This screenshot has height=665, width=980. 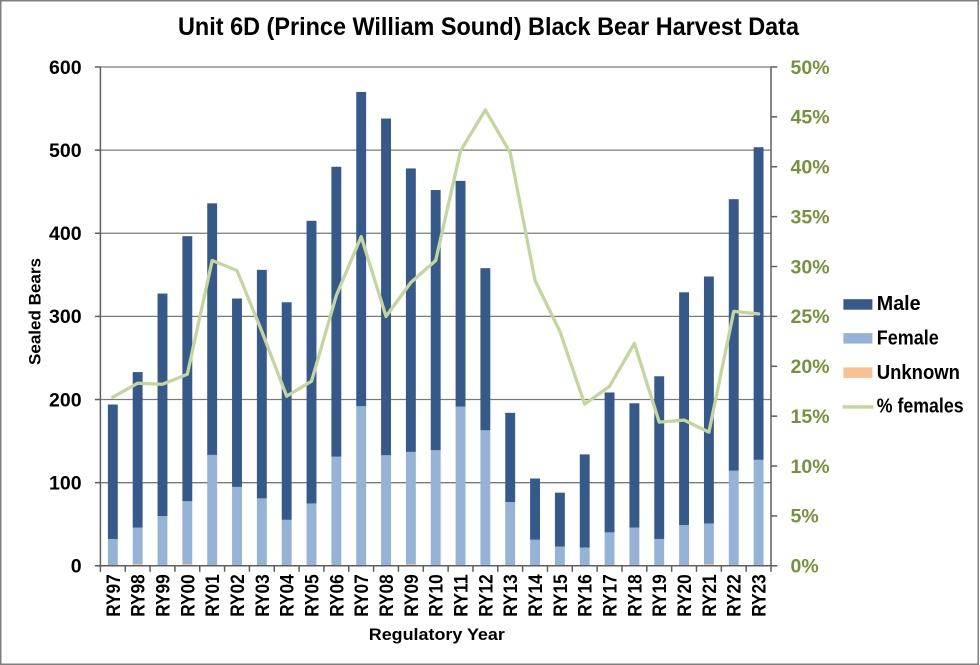 What do you see at coordinates (65, 317) in the screenshot?
I see `svg-text: 300` at bounding box center [65, 317].